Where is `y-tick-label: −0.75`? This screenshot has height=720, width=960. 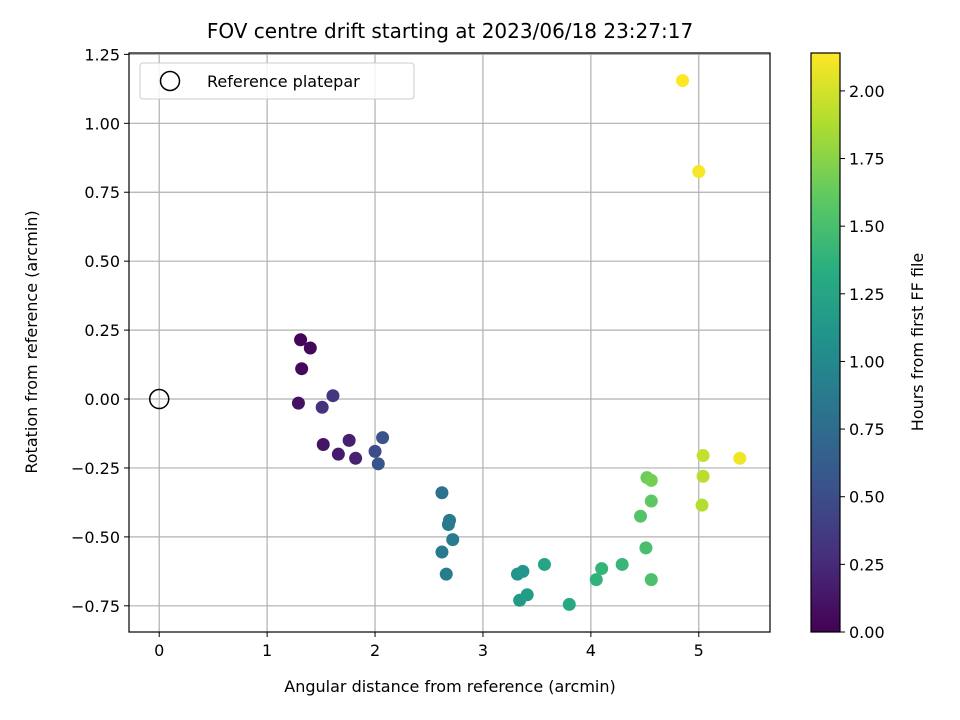 y-tick-label: −0.75 is located at coordinates (95, 606).